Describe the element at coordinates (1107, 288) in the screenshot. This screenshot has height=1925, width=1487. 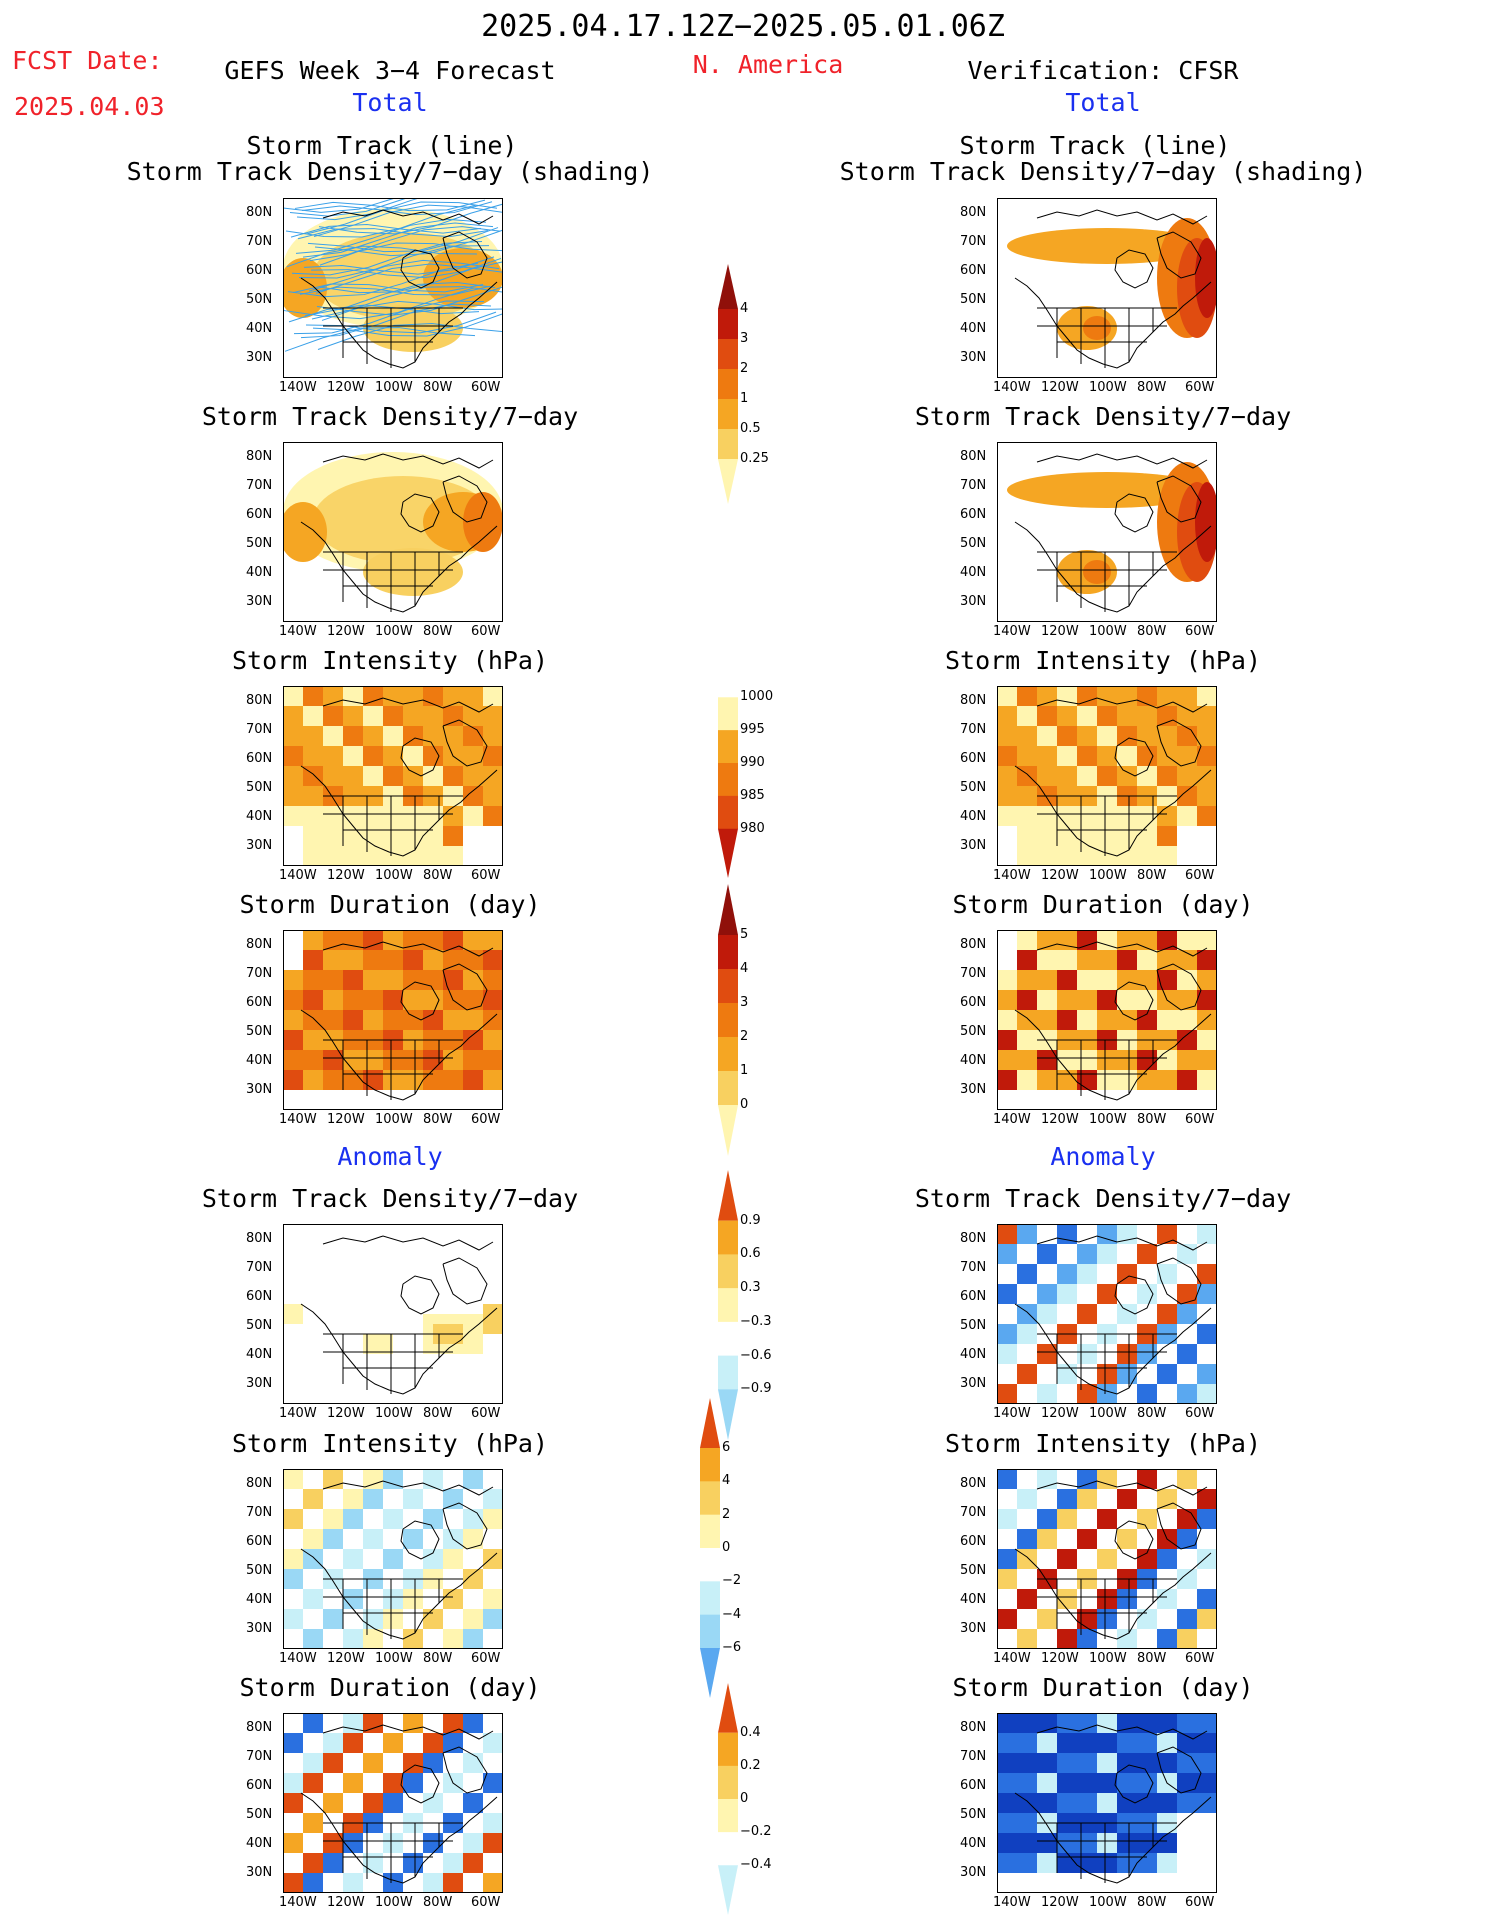
I see `map-panel-r1` at that location.